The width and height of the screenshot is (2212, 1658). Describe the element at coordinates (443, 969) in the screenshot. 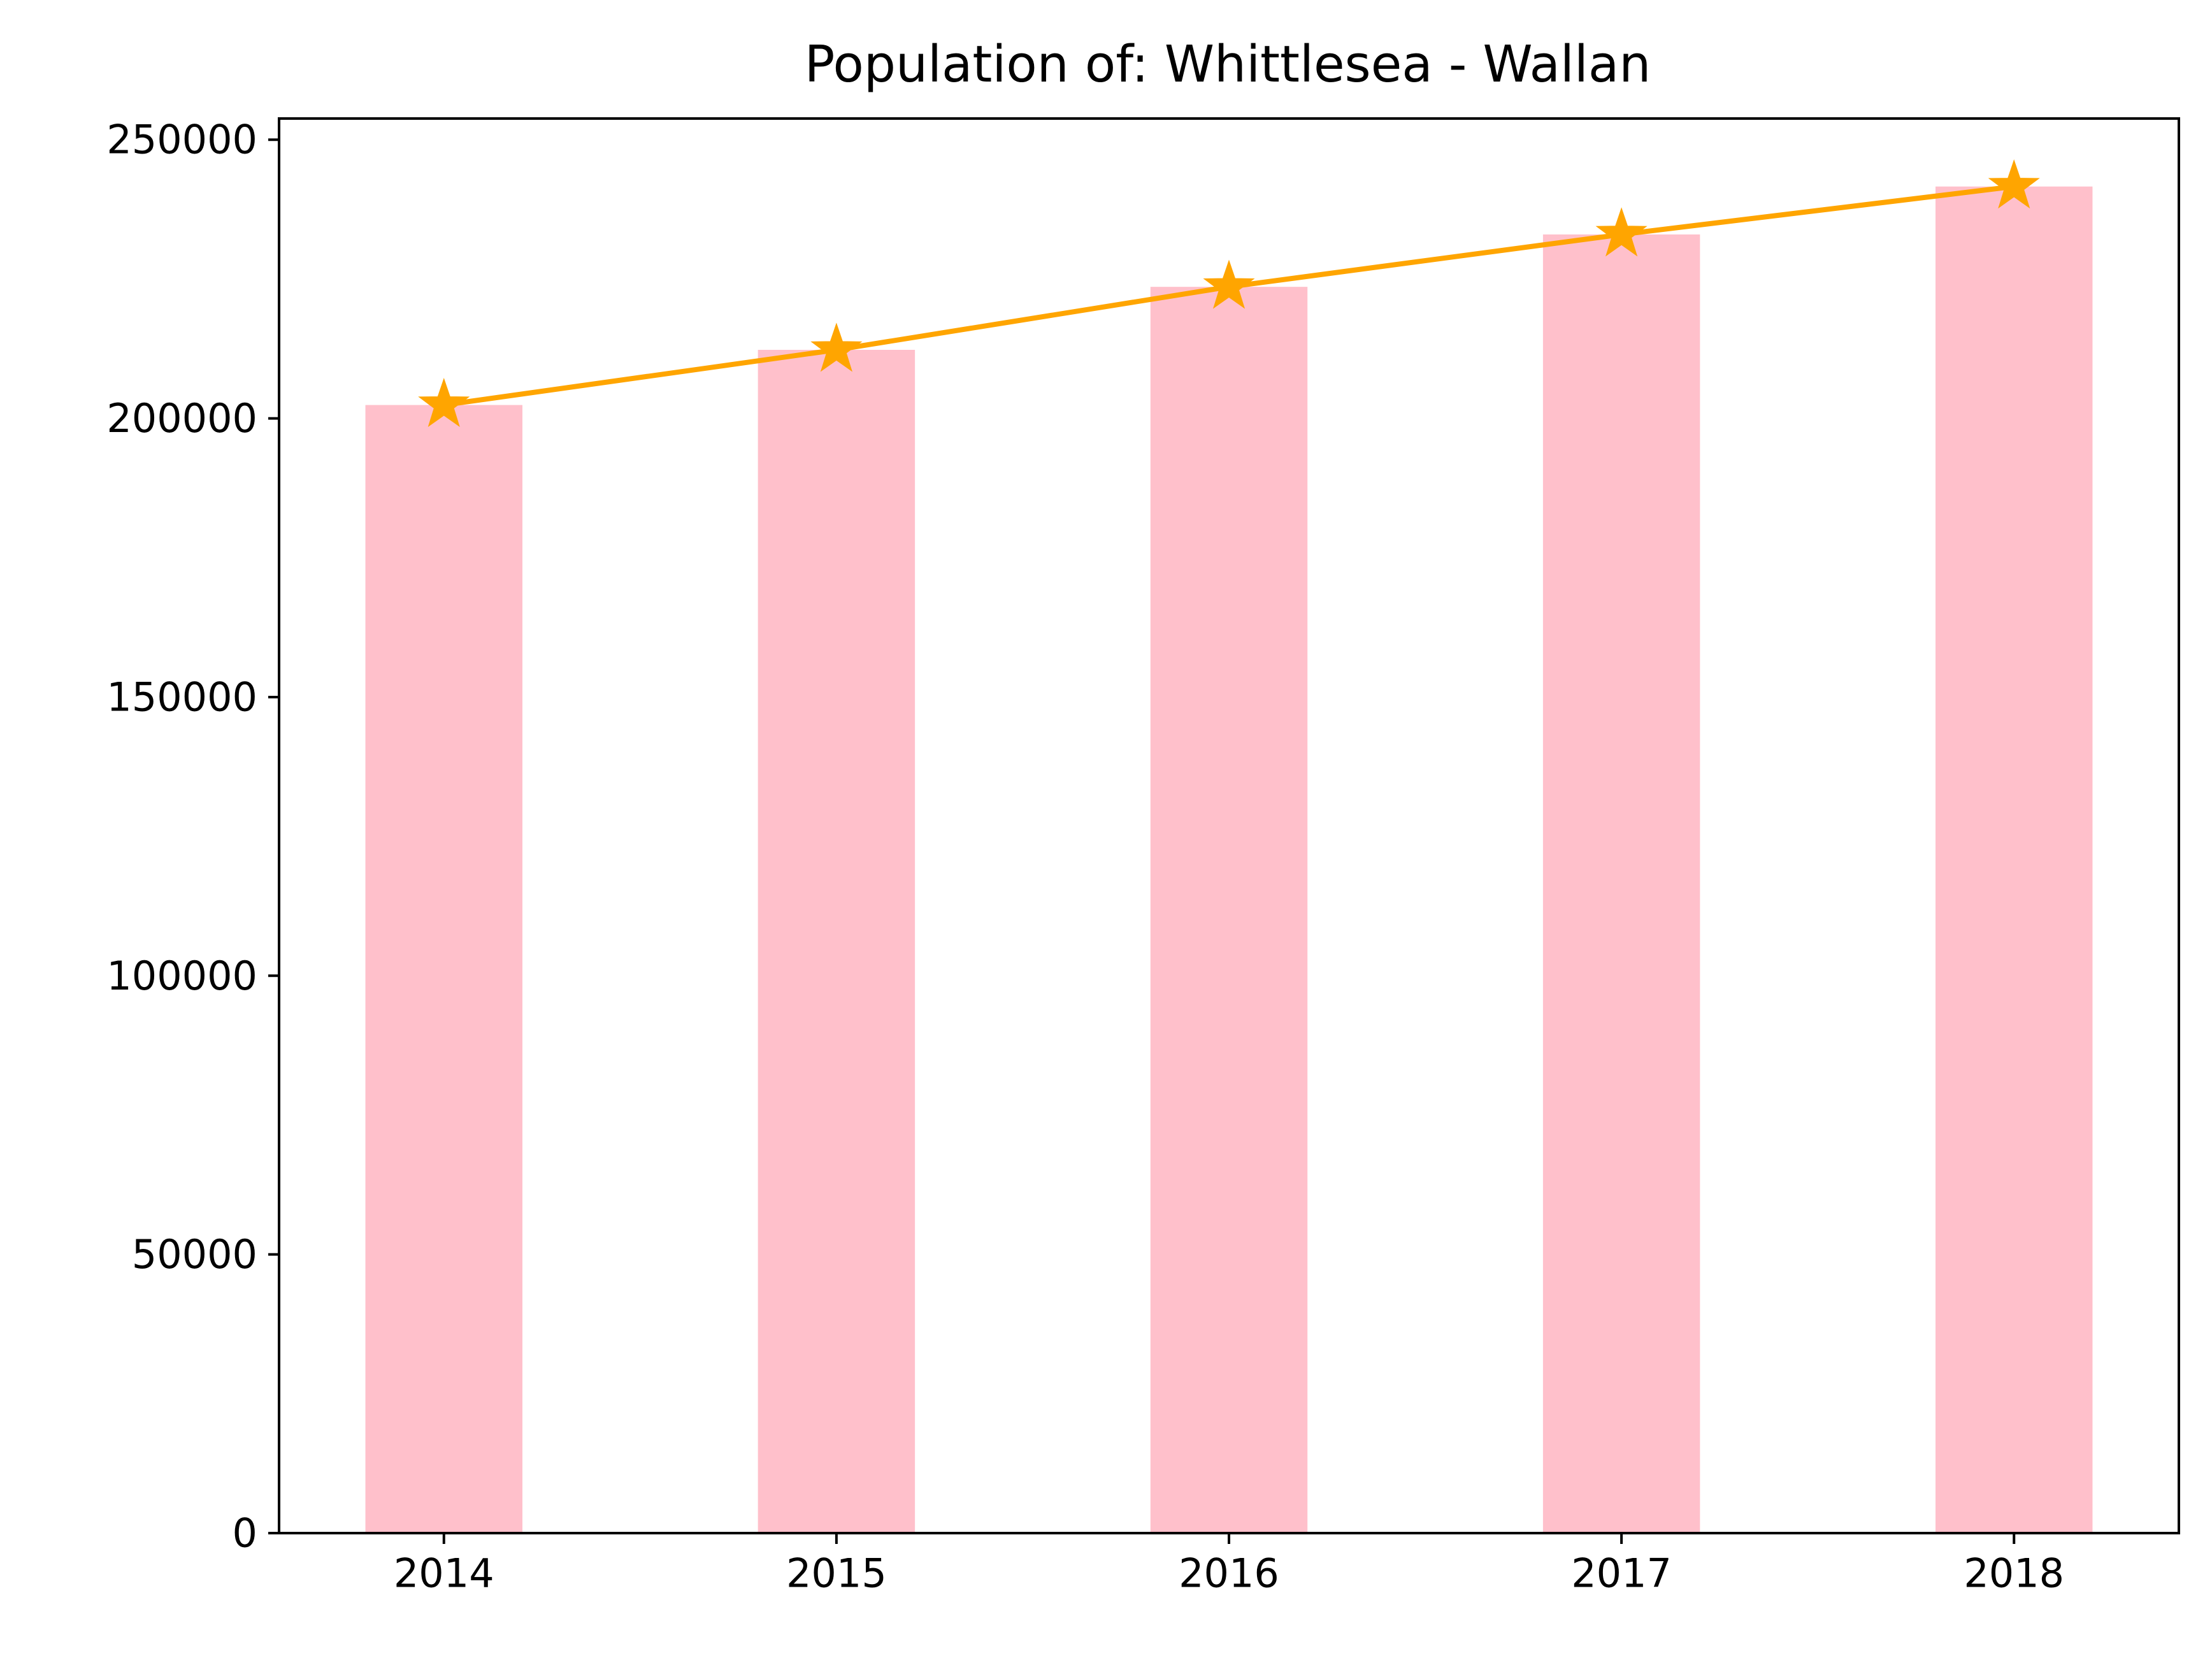

I see `bar-2014` at that location.